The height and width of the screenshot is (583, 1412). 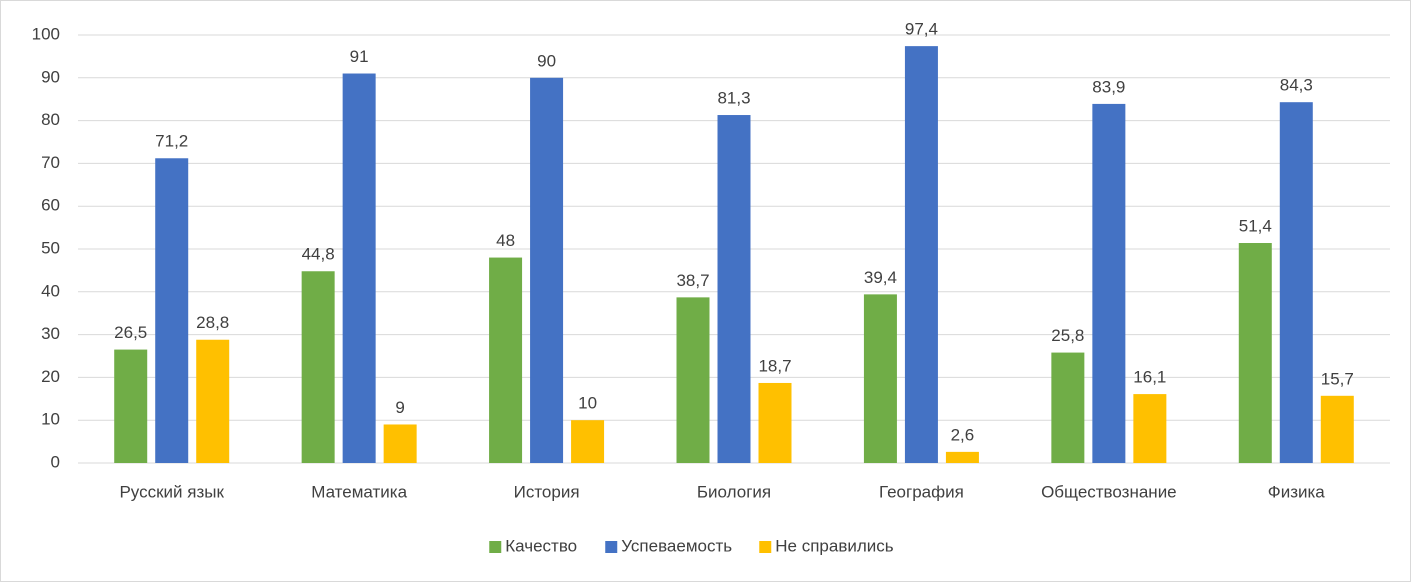 What do you see at coordinates (541, 545) in the screenshot?
I see `legend-label: Качество` at bounding box center [541, 545].